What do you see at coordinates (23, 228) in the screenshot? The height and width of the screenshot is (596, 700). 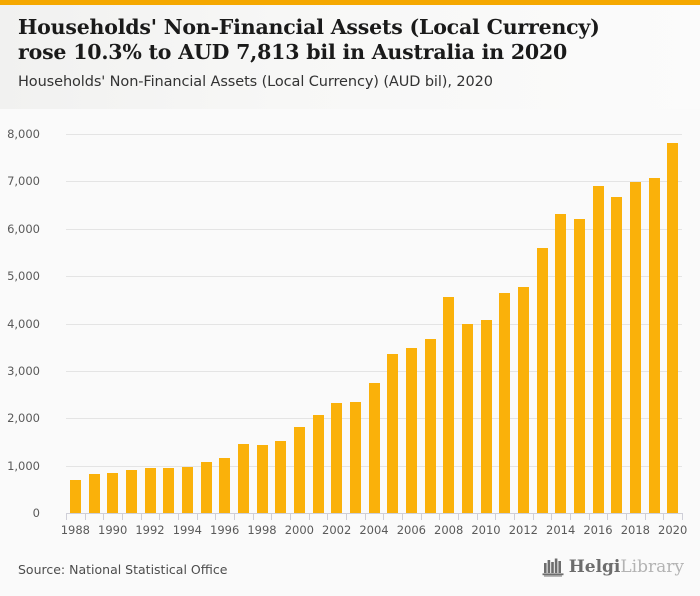 I see `y-axis-tick-label: 6,000` at bounding box center [23, 228].